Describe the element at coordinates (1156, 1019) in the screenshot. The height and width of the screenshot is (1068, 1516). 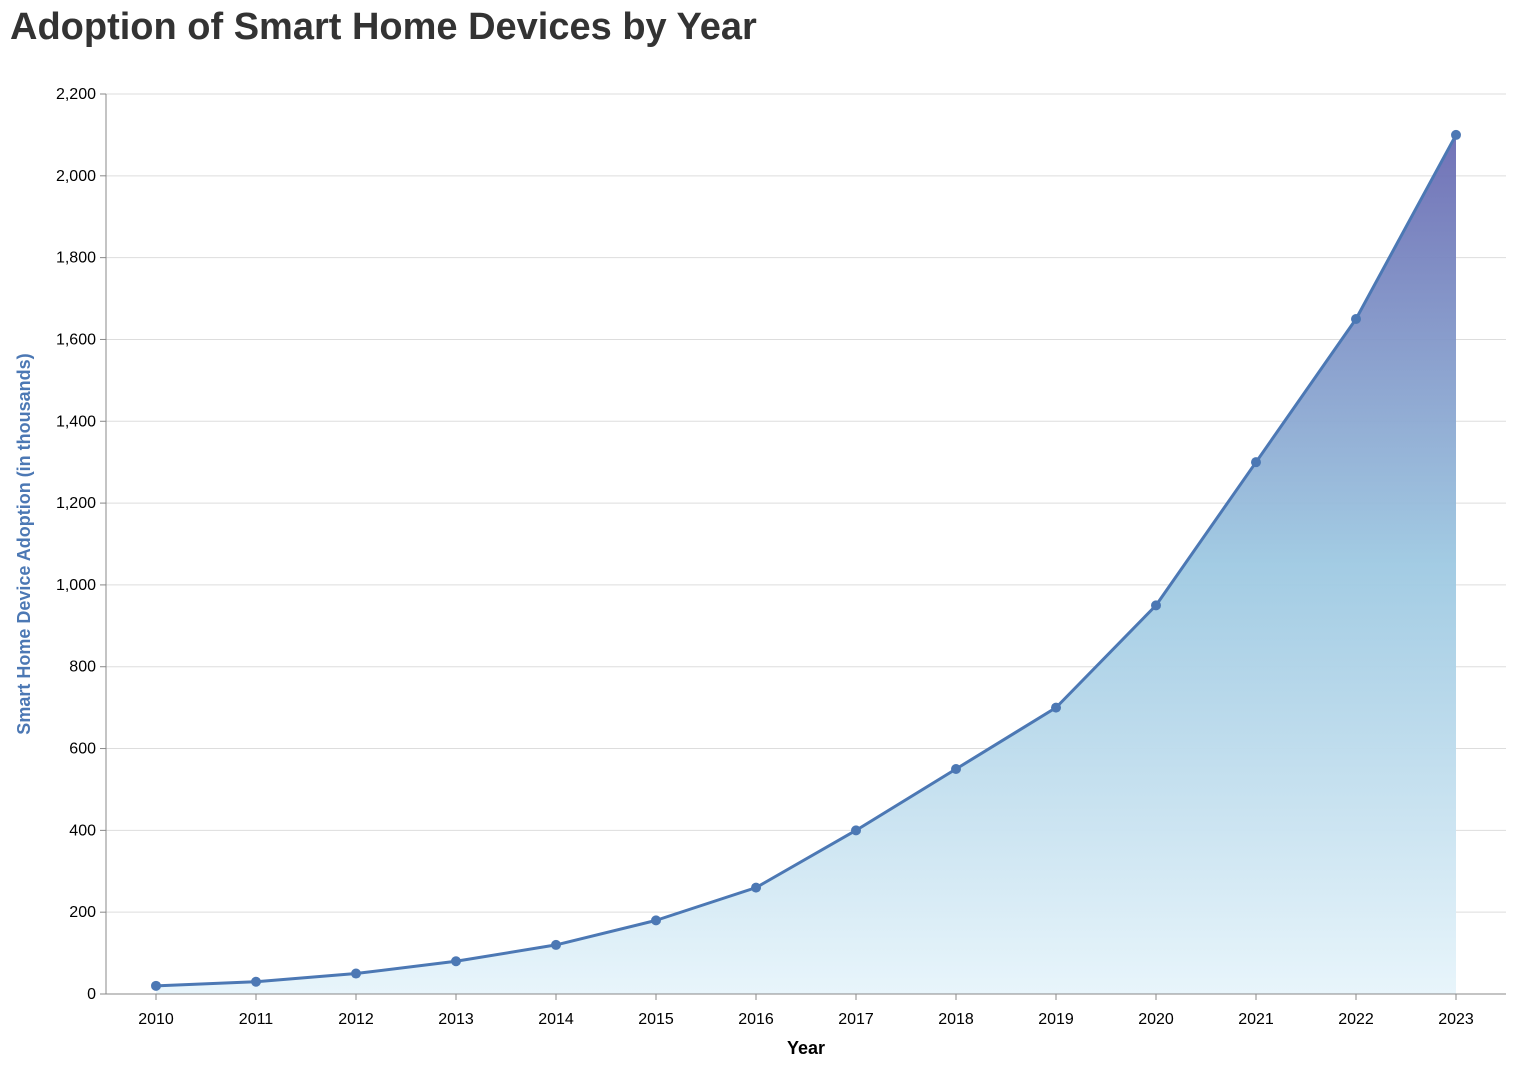
I see `x-tick-label: 2020` at that location.